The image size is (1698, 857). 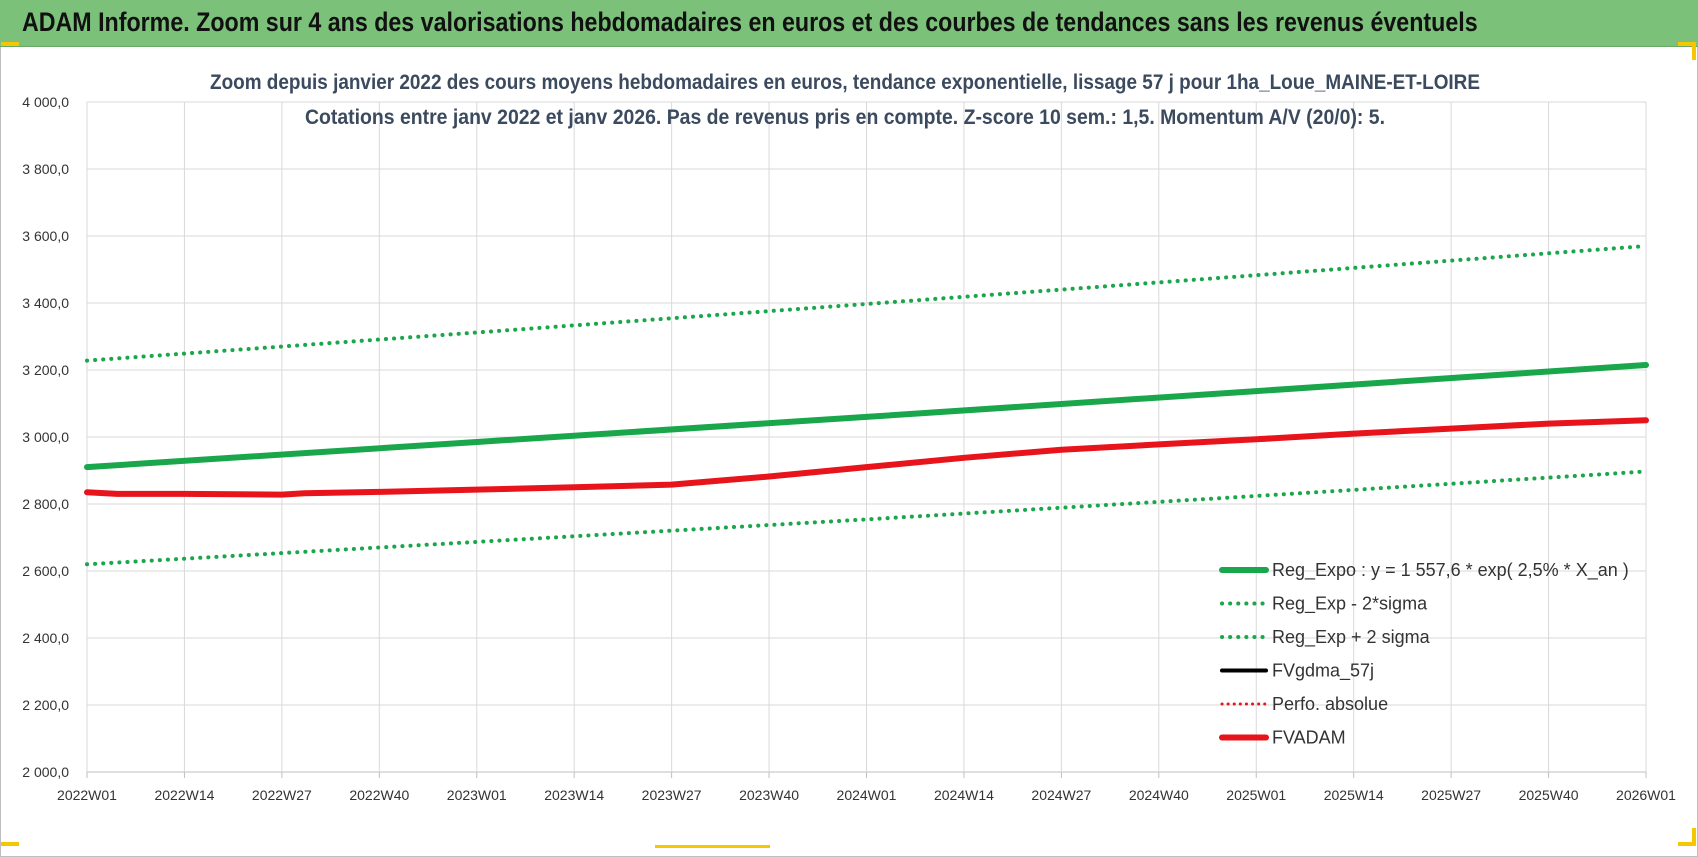 What do you see at coordinates (45, 102) in the screenshot?
I see `y-tick-label: 4 000,0` at bounding box center [45, 102].